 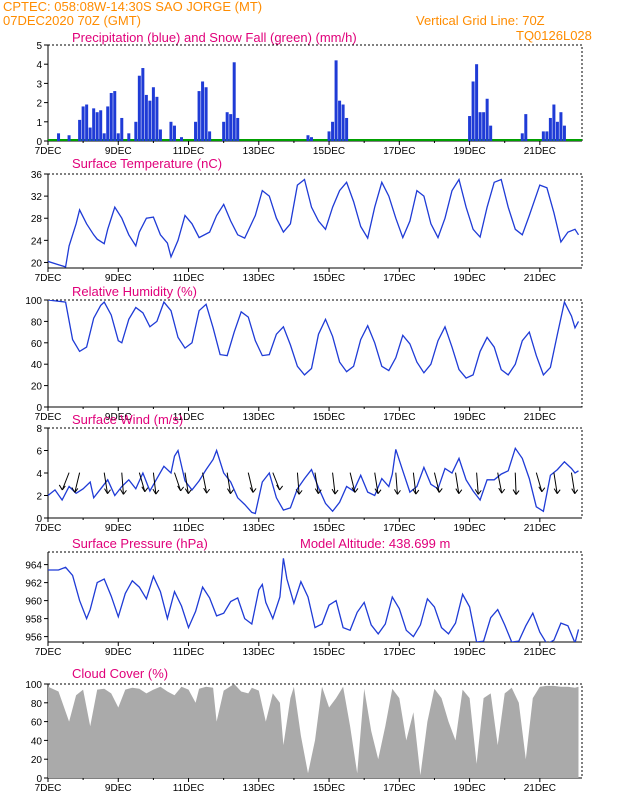 I want to click on station-header: CPTEC: 058:08W-14:30S SAO JORGE (MT), so click(x=133, y=7).